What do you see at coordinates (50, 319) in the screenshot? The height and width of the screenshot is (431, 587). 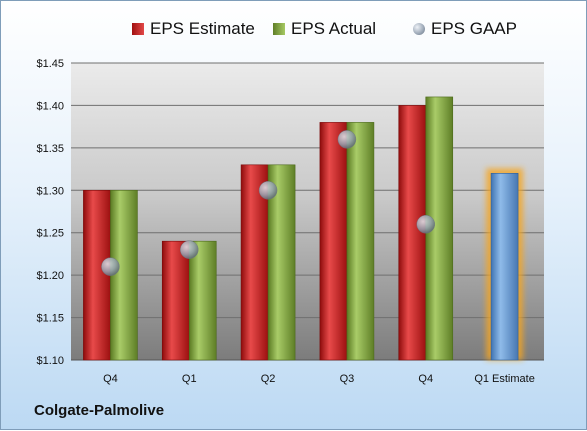 I see `y-tick-label: $1.15` at bounding box center [50, 319].